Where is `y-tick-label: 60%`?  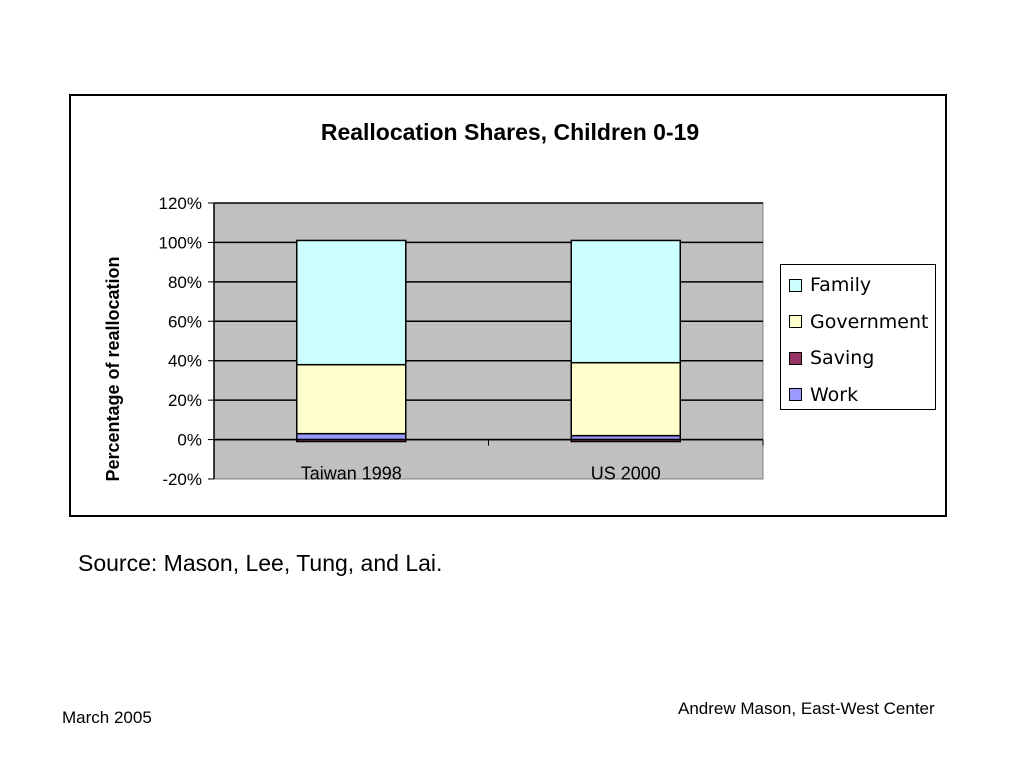 y-tick-label: 60% is located at coordinates (185, 321).